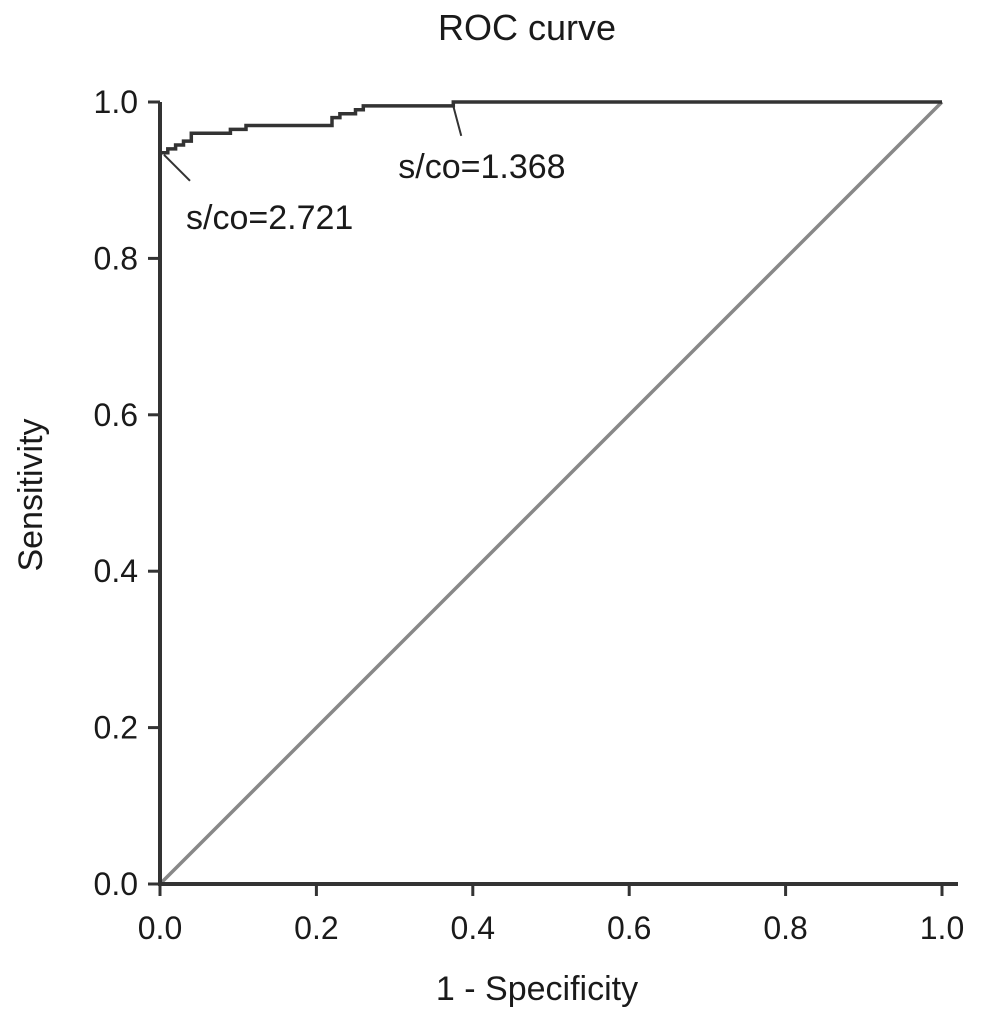 The height and width of the screenshot is (1021, 983). I want to click on y-tick-label: 0.6, so click(116, 415).